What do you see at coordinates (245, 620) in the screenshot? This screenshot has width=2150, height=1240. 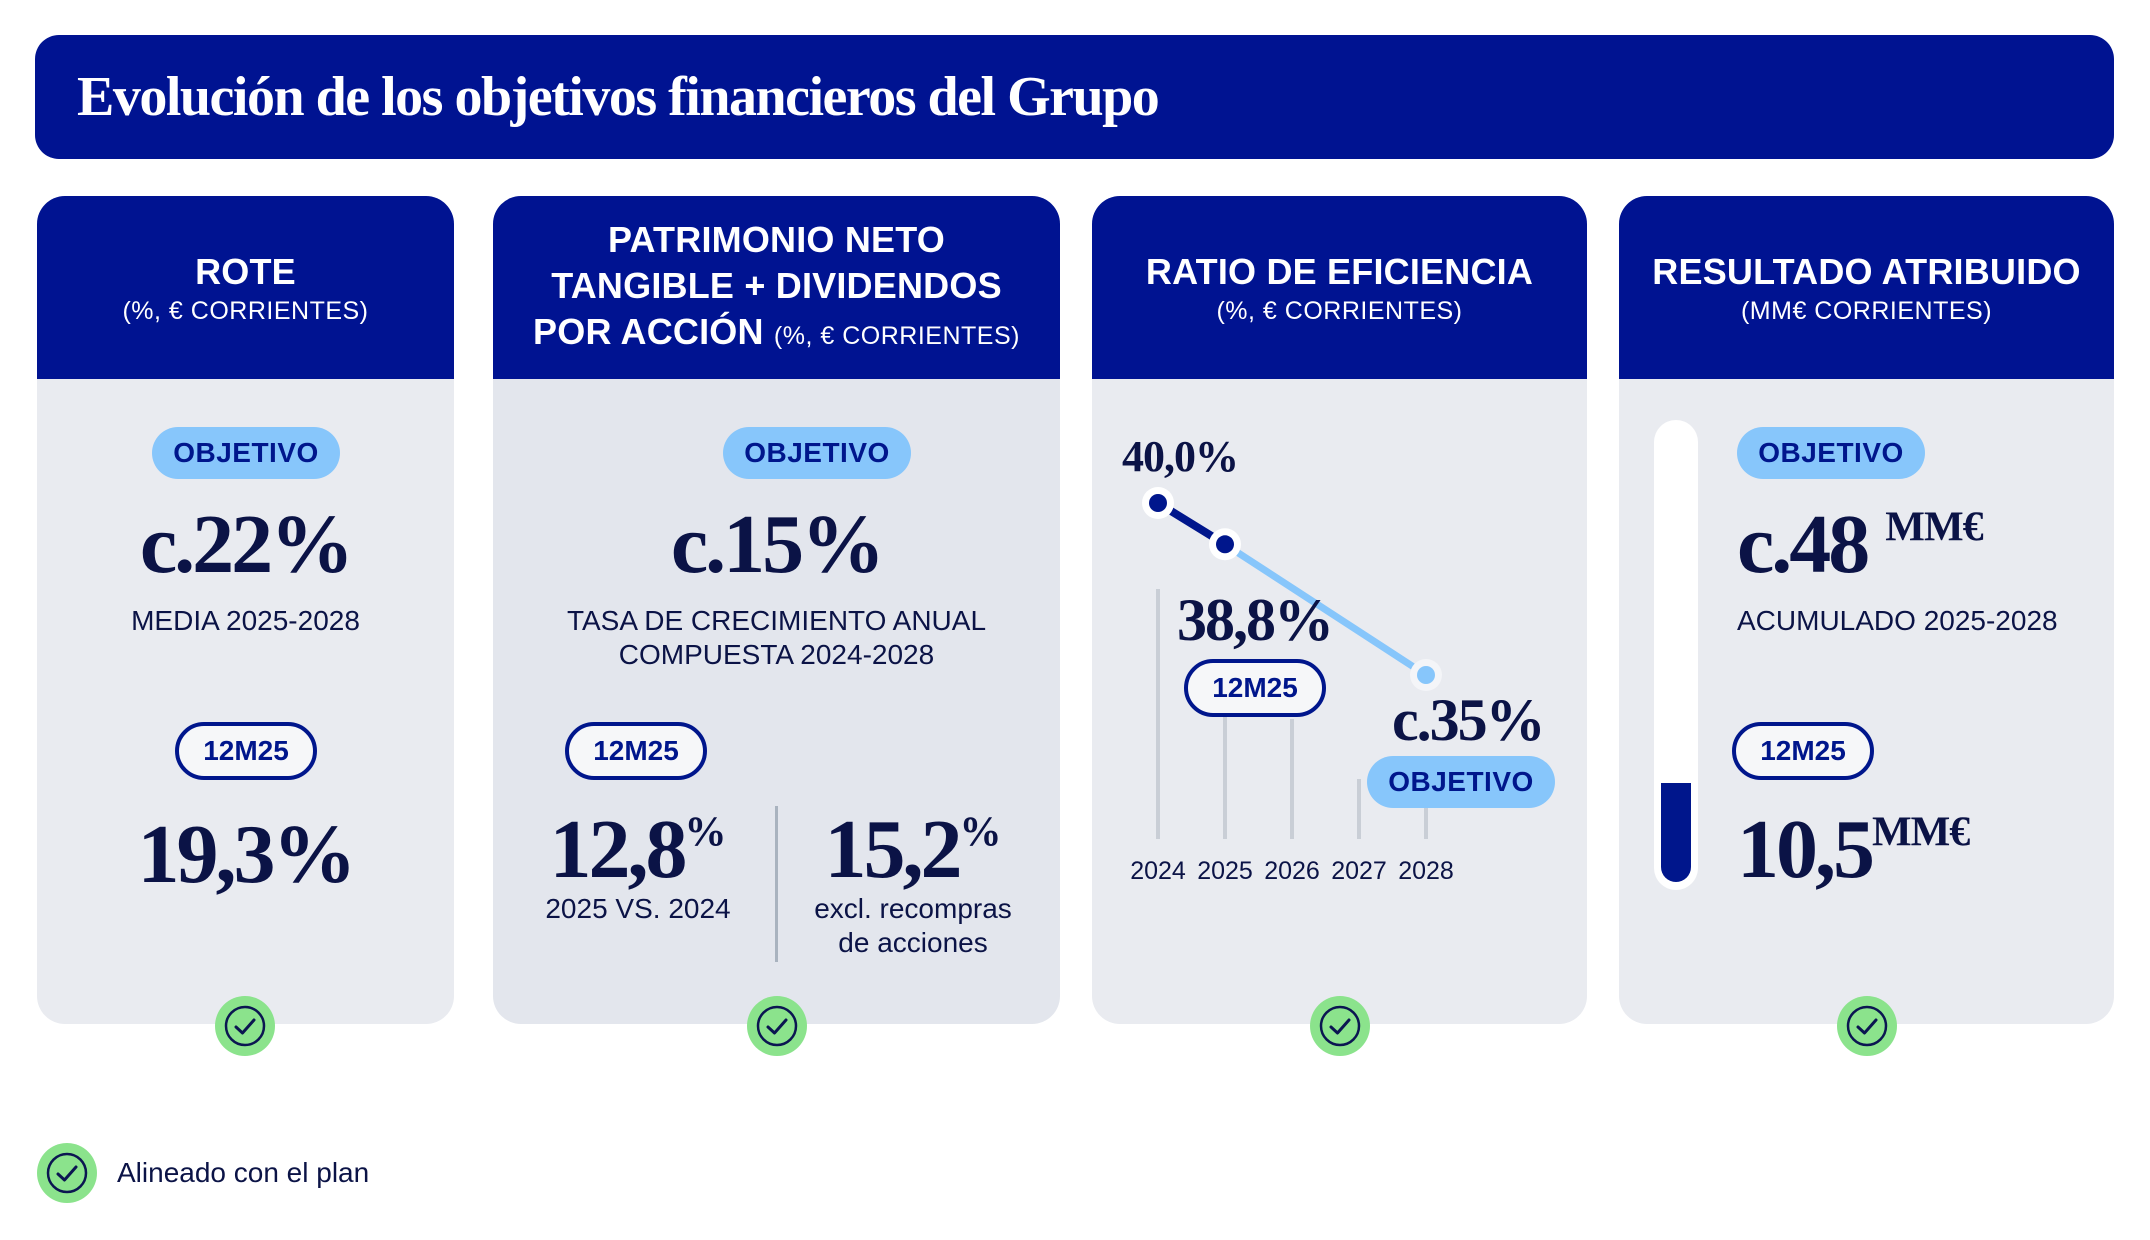 I see `target-note: MEDIA 2025-2028` at bounding box center [245, 620].